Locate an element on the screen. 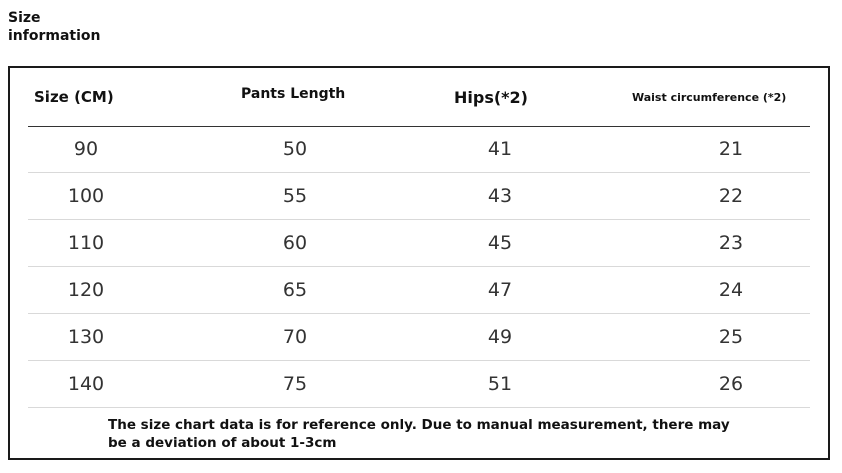 The width and height of the screenshot is (842, 473). cell-pants-length: 70 is located at coordinates (295, 337).